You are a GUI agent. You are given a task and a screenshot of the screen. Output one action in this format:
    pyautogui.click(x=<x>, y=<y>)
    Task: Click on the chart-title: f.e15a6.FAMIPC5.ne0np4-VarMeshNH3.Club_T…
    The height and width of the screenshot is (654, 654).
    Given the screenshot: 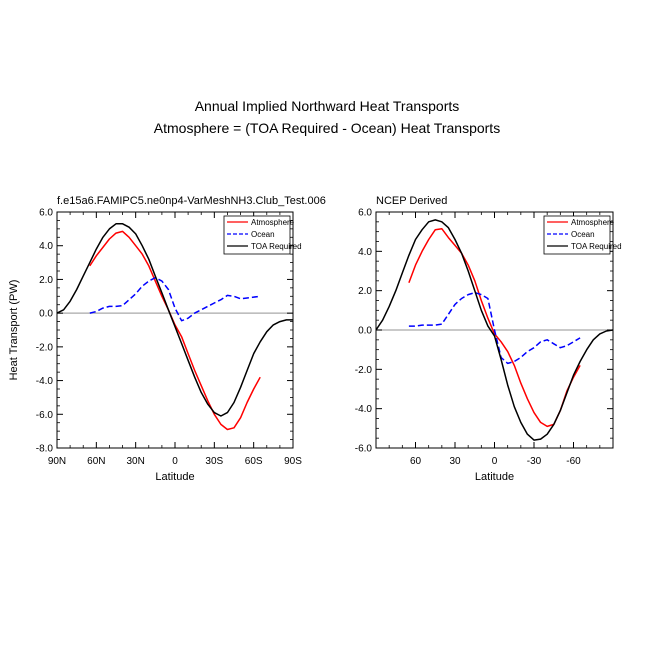 What is the action you would take?
    pyautogui.click(x=191, y=201)
    